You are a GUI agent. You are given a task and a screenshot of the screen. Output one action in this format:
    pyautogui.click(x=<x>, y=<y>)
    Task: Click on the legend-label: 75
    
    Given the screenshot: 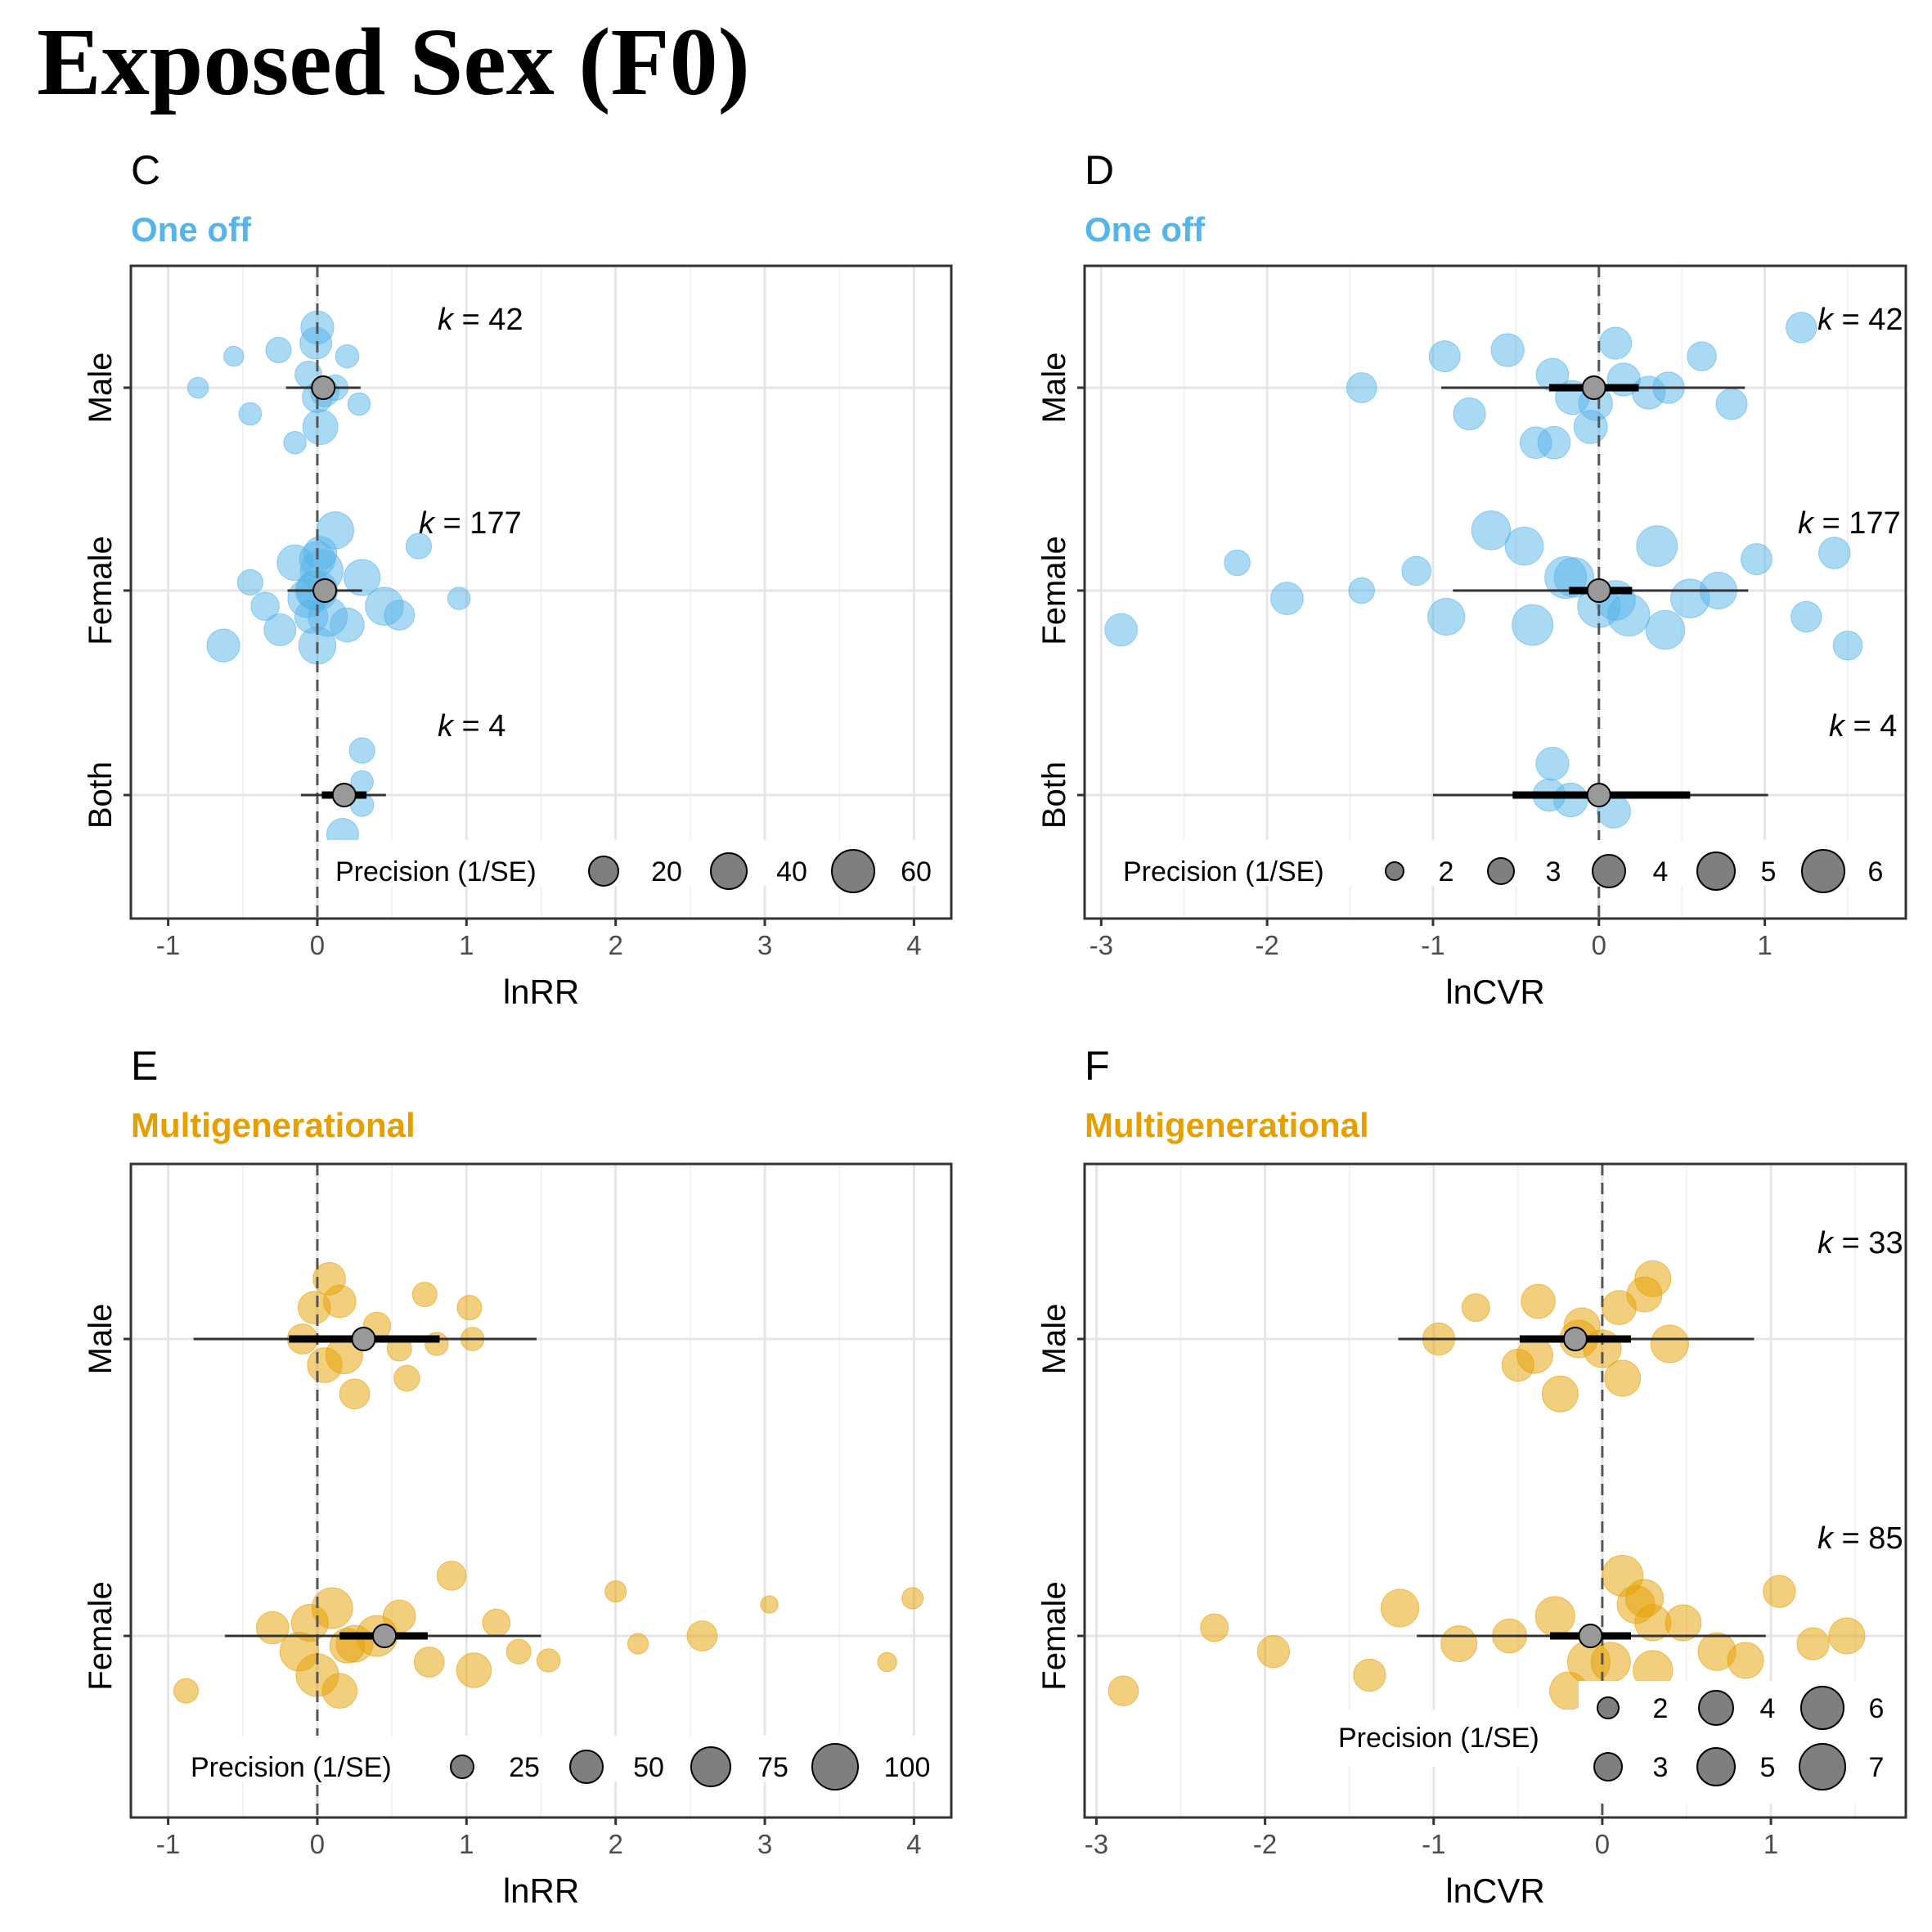 What is the action you would take?
    pyautogui.click(x=773, y=1768)
    